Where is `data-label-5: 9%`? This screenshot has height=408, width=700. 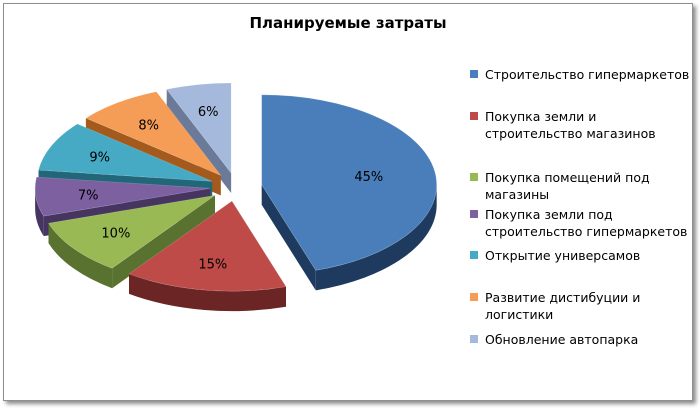 data-label-5: 9% is located at coordinates (99, 157).